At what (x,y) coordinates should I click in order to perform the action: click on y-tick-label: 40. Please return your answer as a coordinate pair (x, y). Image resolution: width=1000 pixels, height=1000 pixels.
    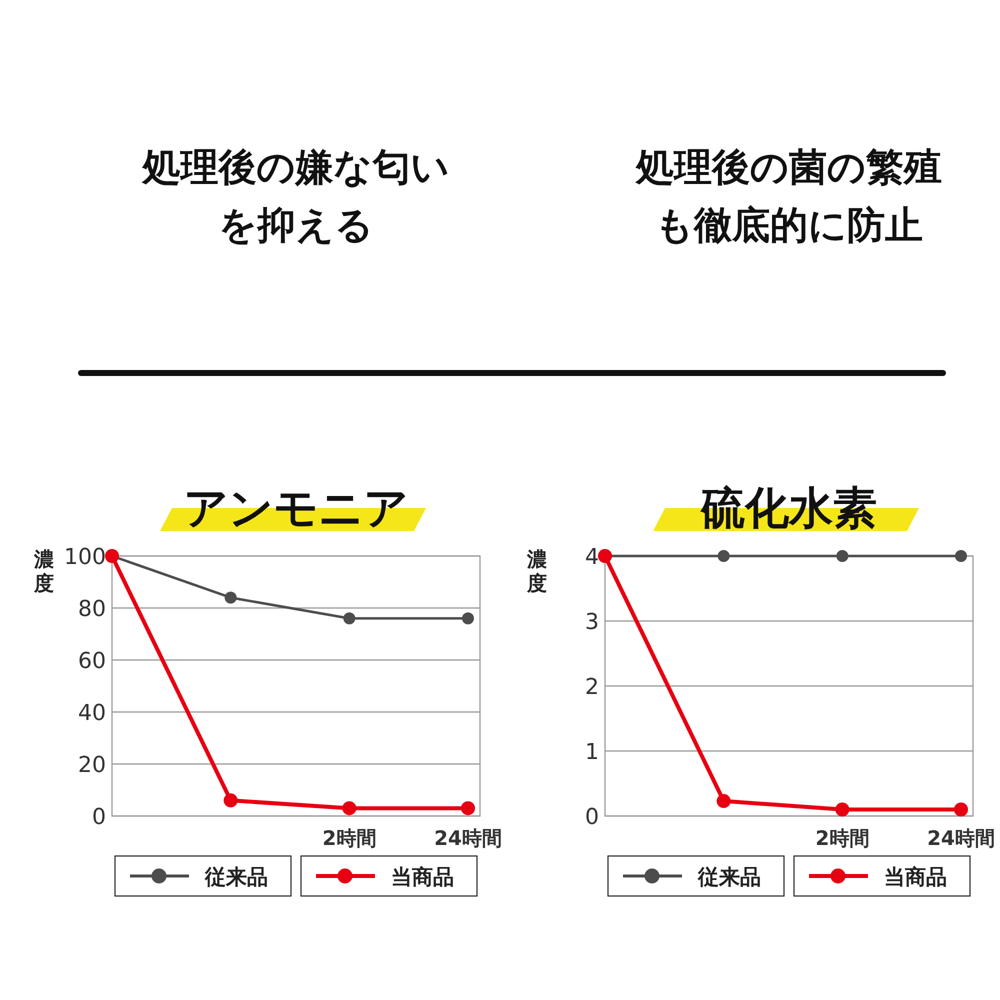
    Looking at the image, I should click on (92, 713).